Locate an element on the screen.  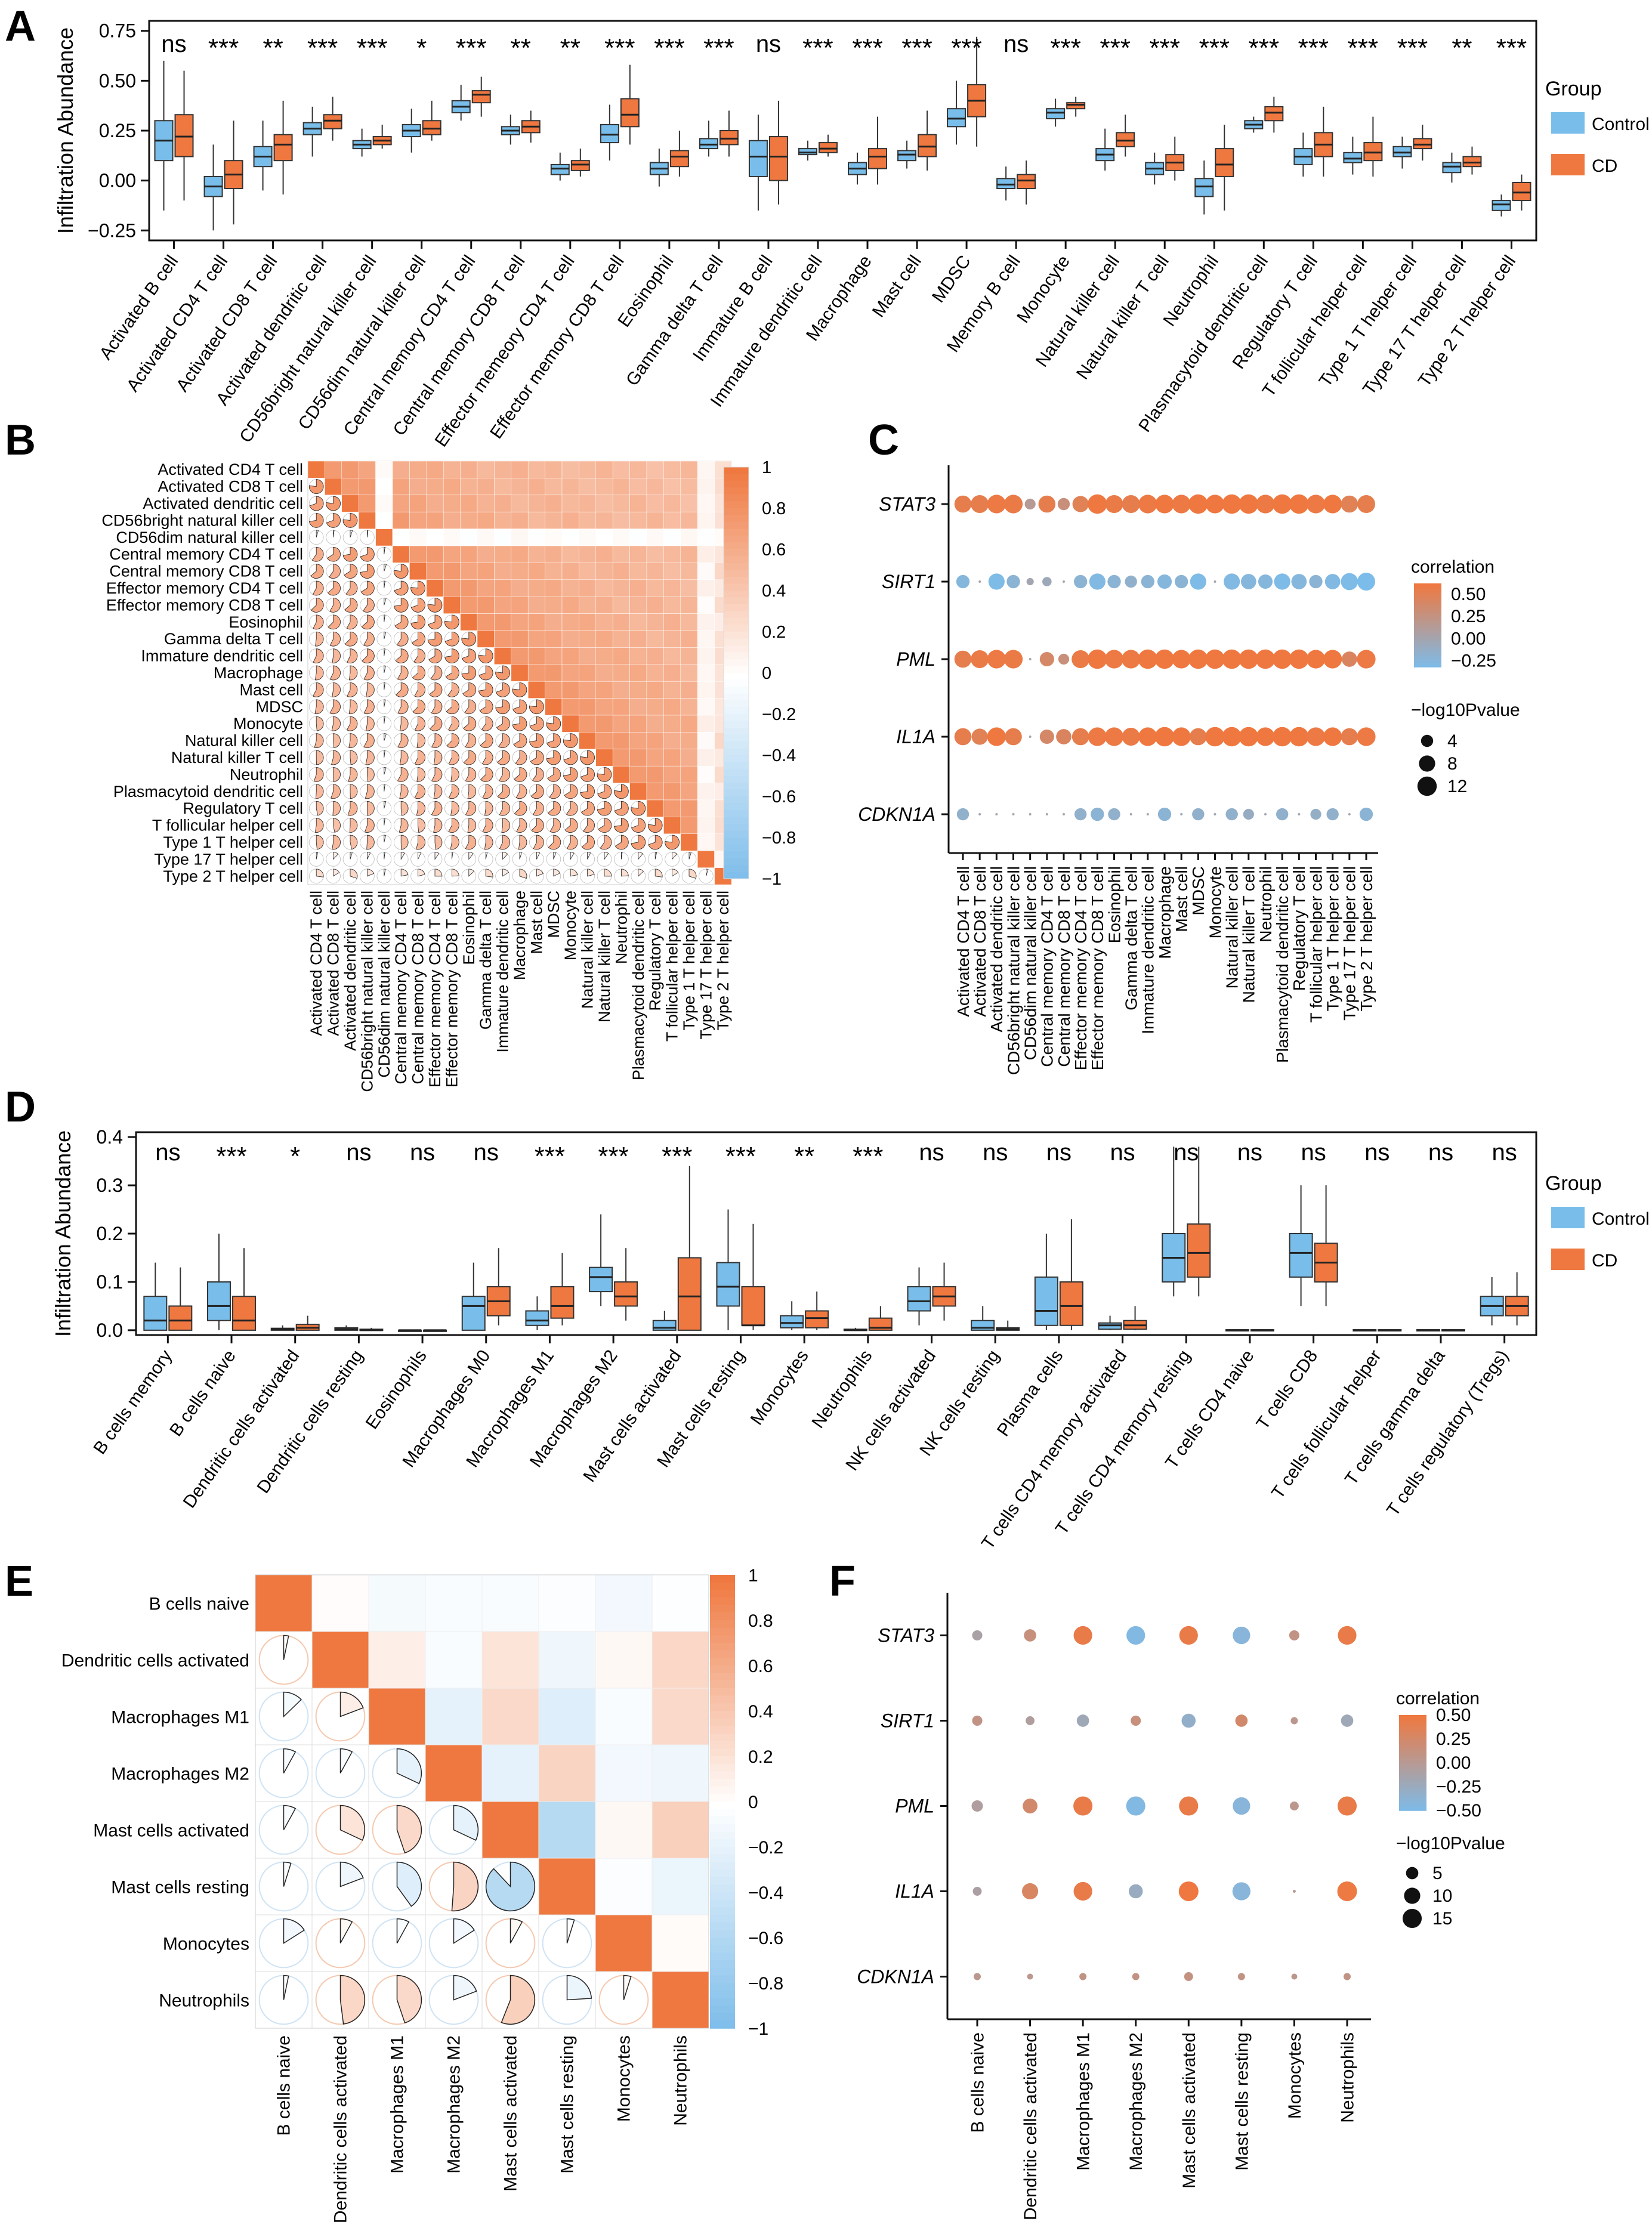
row-label: Activated CD8 T cell is located at coordinates (230, 487).